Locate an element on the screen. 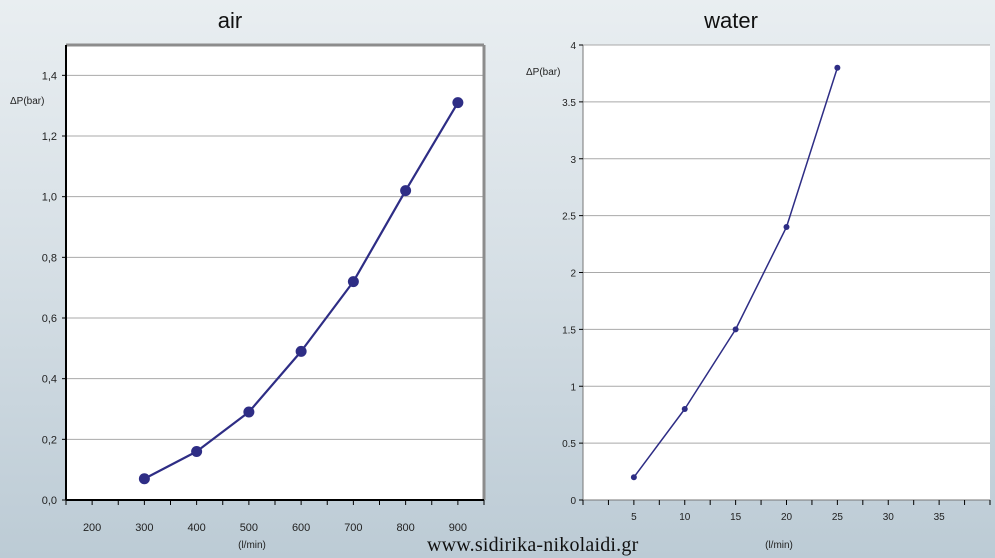  x-tick-label: 900 is located at coordinates (458, 528).